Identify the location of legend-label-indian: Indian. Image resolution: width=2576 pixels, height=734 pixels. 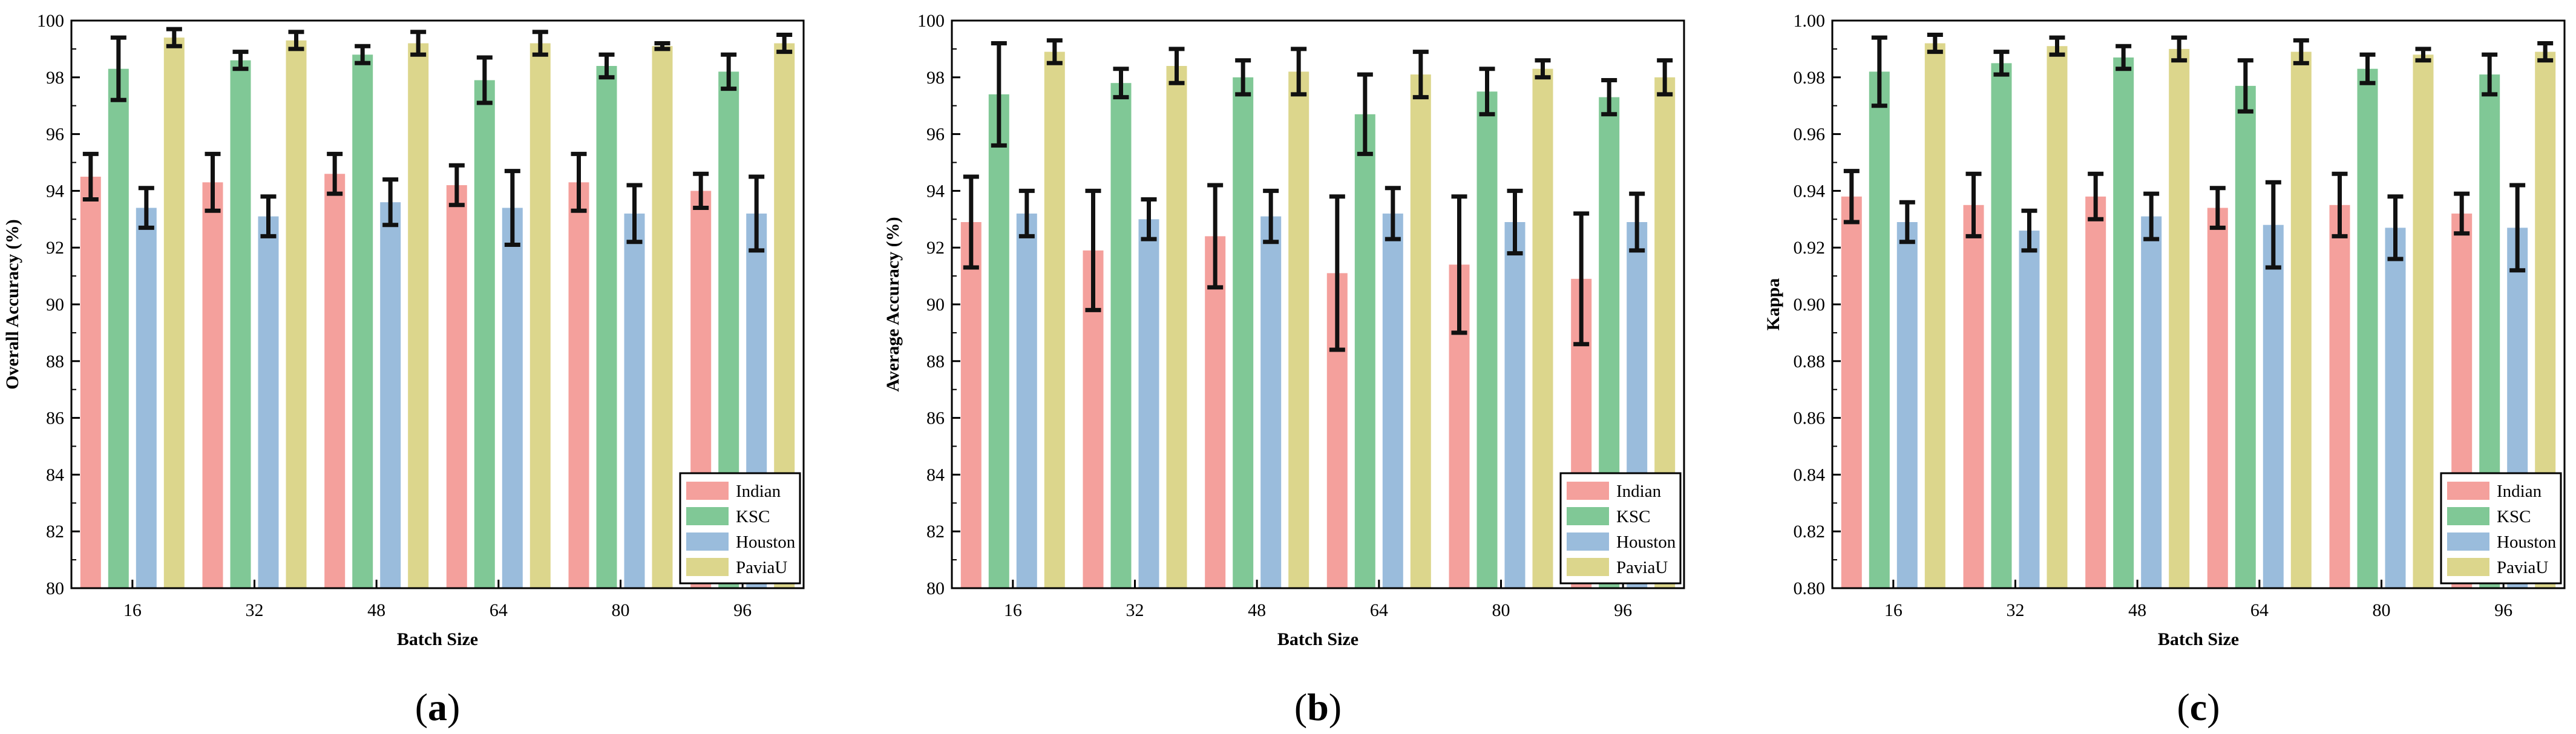
(2519, 491).